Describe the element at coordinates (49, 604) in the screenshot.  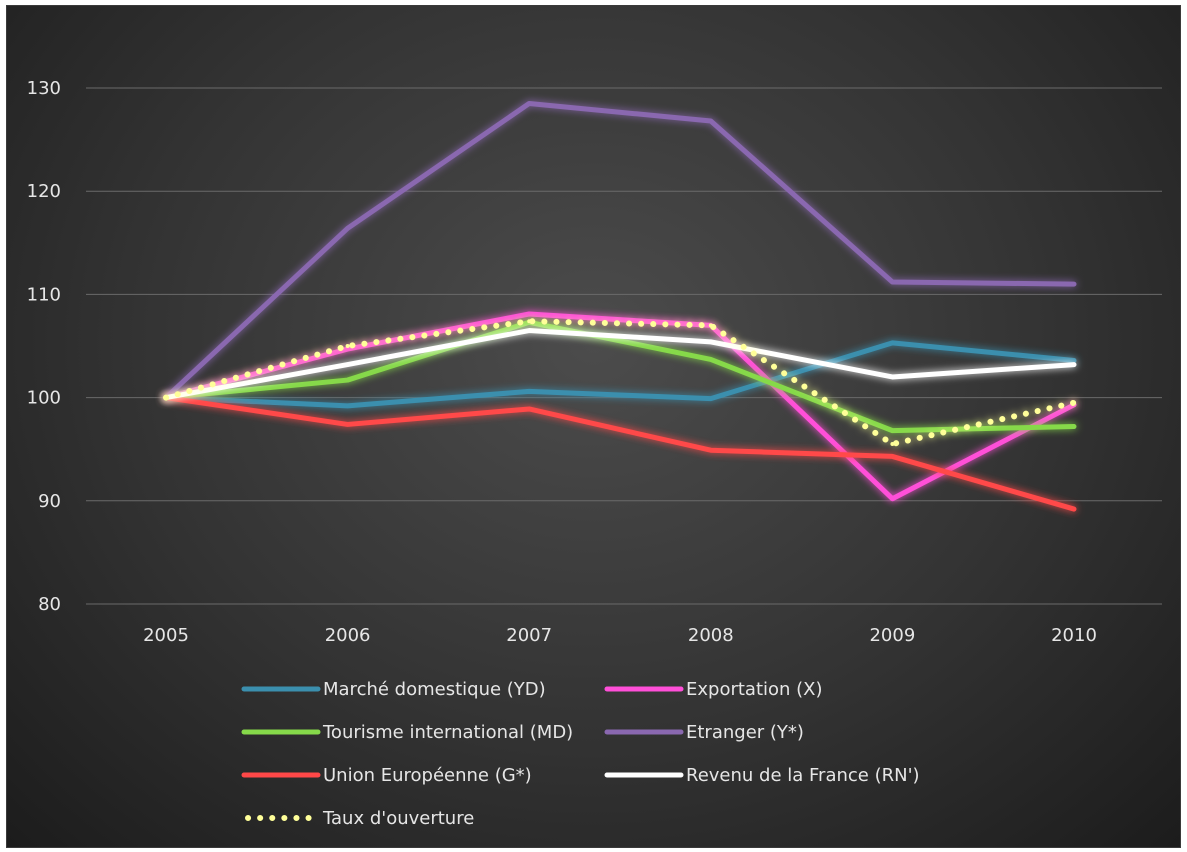
I see `y-tick-label: 80` at that location.